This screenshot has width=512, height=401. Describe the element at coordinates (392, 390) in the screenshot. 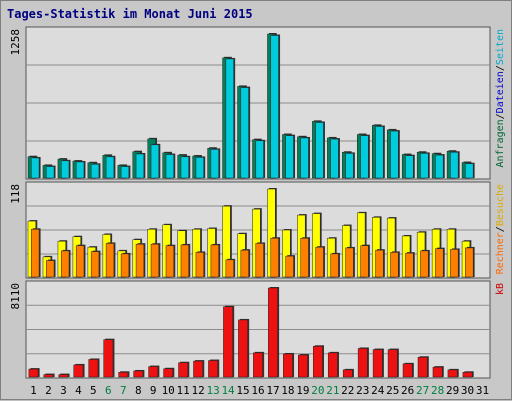

I see `x-tick-label-day-25: 25` at that location.